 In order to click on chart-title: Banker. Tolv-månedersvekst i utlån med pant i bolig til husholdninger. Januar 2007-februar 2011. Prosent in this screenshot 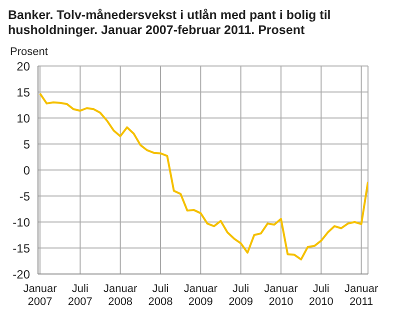, I will do `click(170, 23)`.